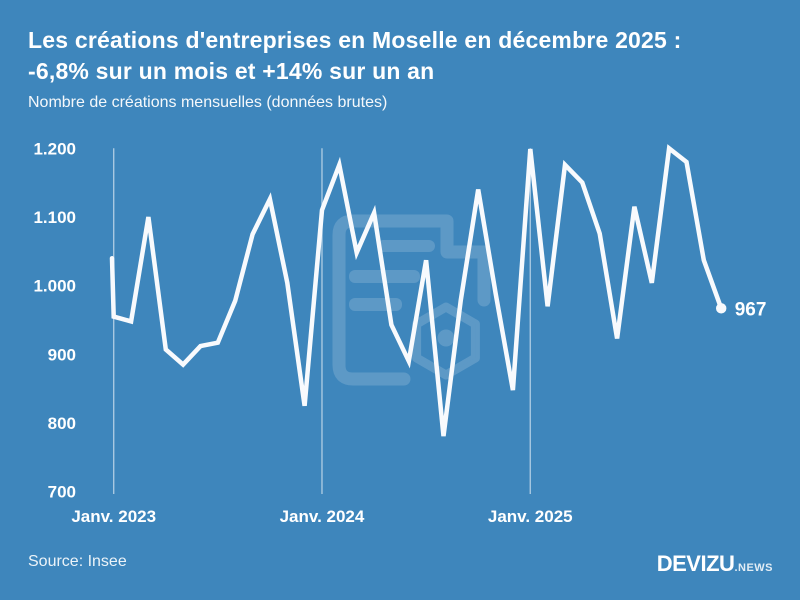 This screenshot has height=600, width=800. I want to click on y-axis-tick-label: 1.100, so click(54, 217).